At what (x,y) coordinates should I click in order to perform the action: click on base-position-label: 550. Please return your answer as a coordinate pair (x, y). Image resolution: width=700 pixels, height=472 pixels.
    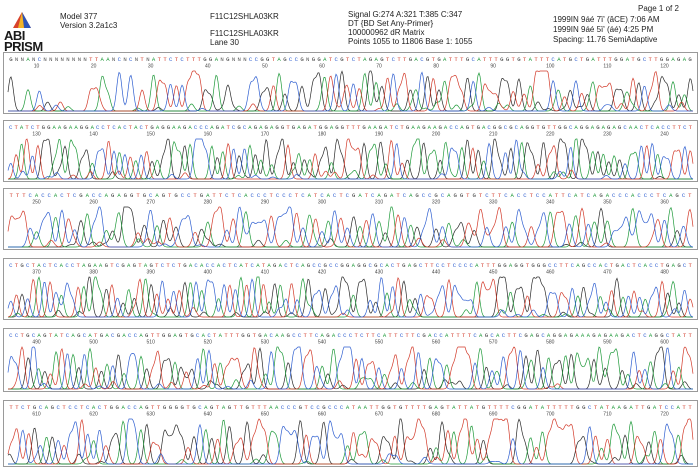
    Looking at the image, I should click on (379, 343).